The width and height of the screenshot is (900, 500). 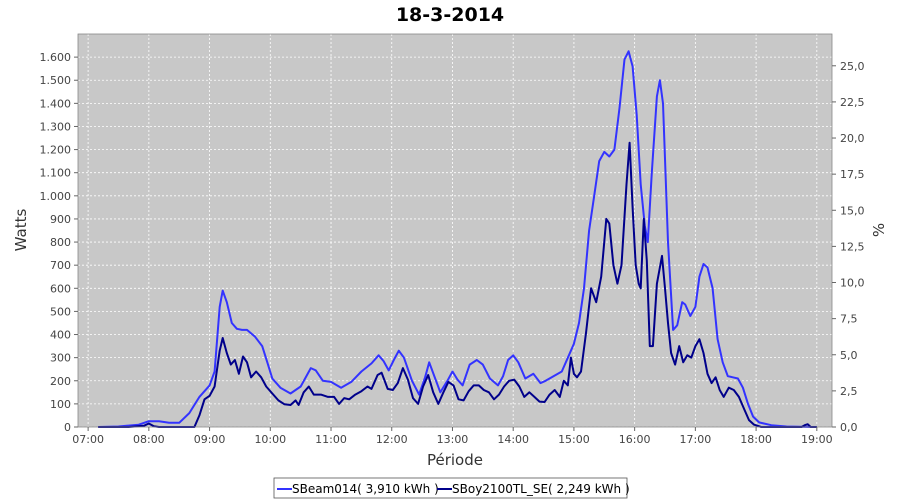 What do you see at coordinates (56, 150) in the screenshot?
I see `y-tick-label: 1.200` at bounding box center [56, 150].